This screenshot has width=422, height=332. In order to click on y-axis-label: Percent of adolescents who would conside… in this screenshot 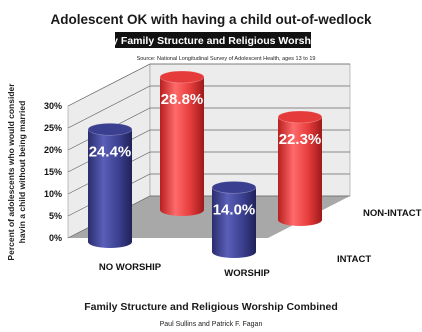, I will do `click(16, 172)`.